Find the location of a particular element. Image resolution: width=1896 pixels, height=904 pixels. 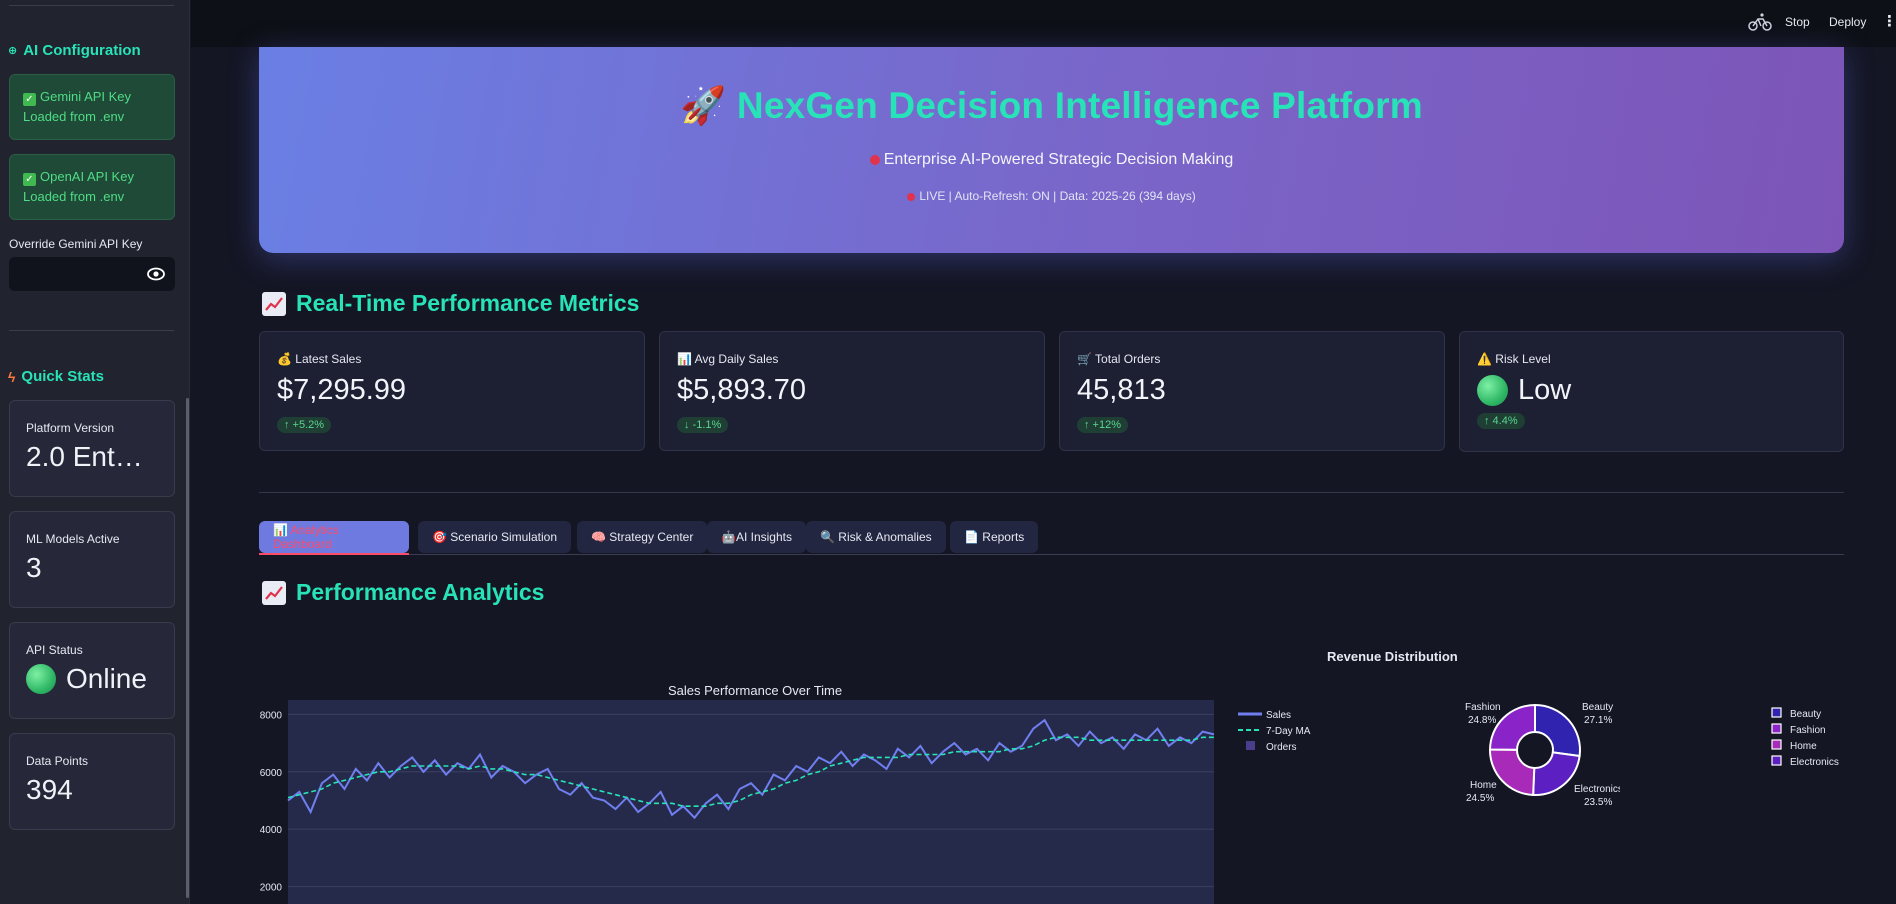

legend-orders-swatch is located at coordinates (1250, 745).